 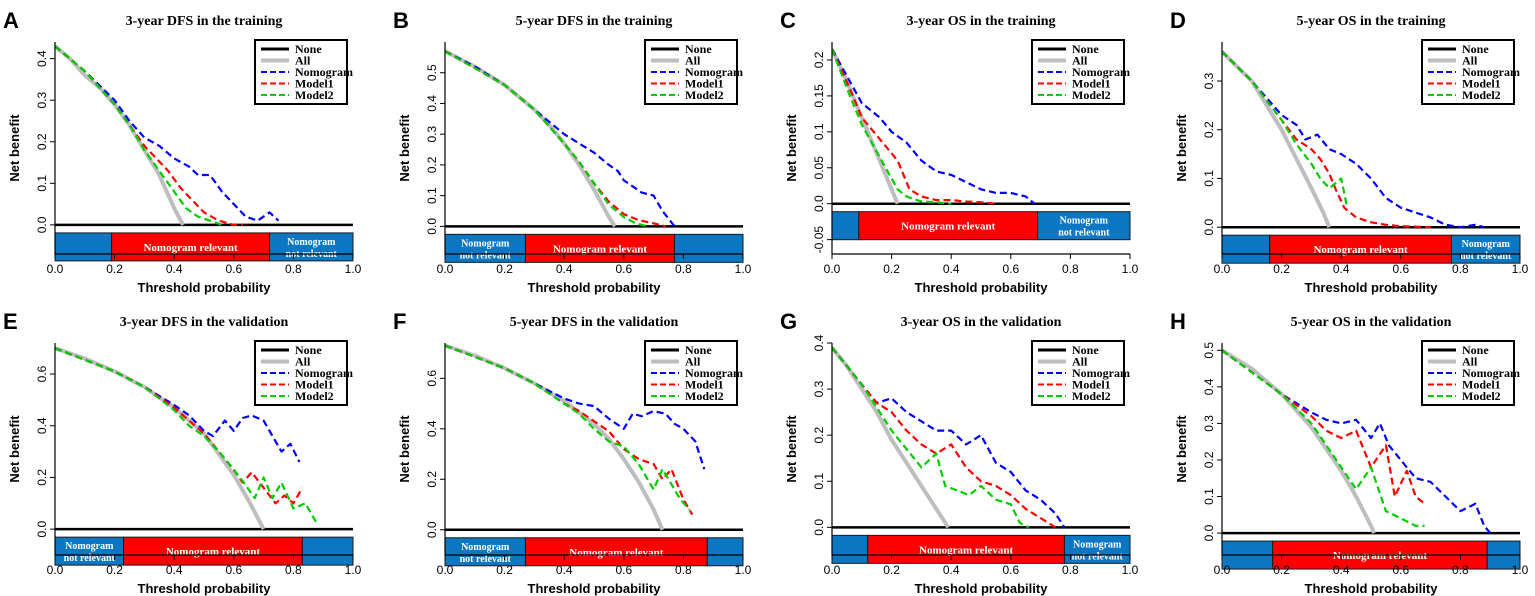 I want to click on panel-title: 3-year OS in the training, so click(x=980, y=21).